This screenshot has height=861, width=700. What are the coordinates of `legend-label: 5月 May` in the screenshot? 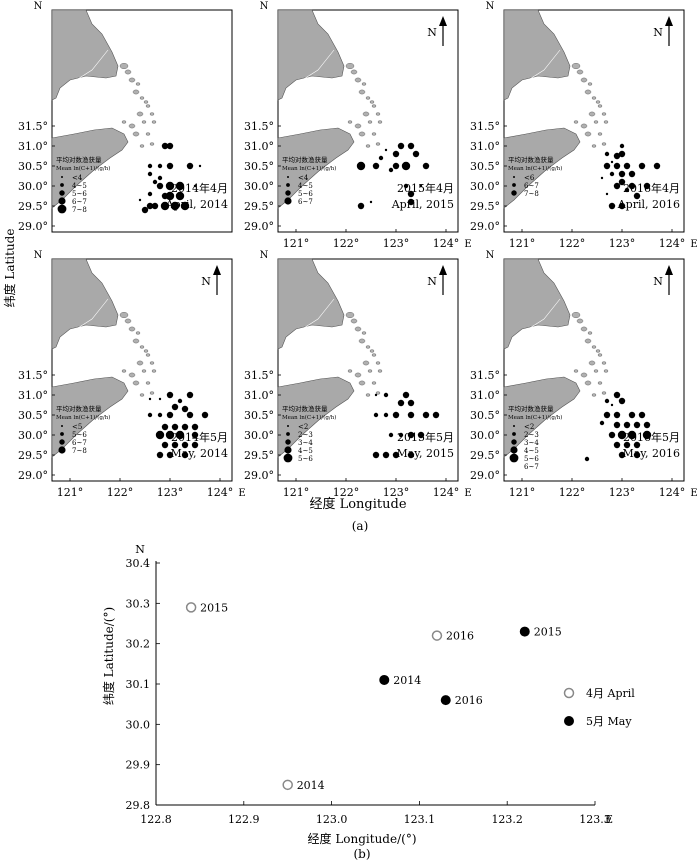 It's located at (609, 721).